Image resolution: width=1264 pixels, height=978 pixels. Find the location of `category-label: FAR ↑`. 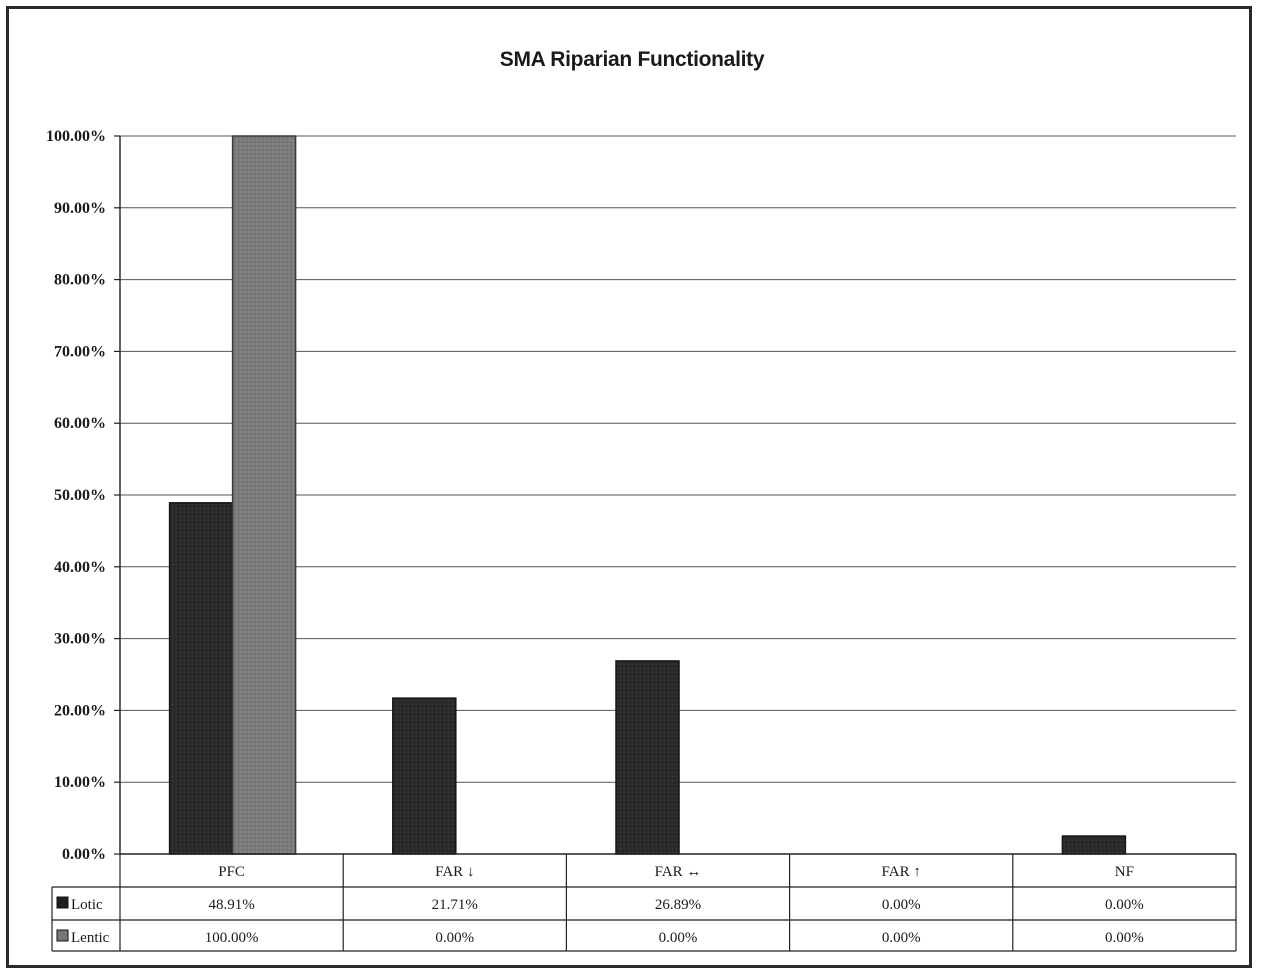

category-label: FAR ↑ is located at coordinates (901, 872).